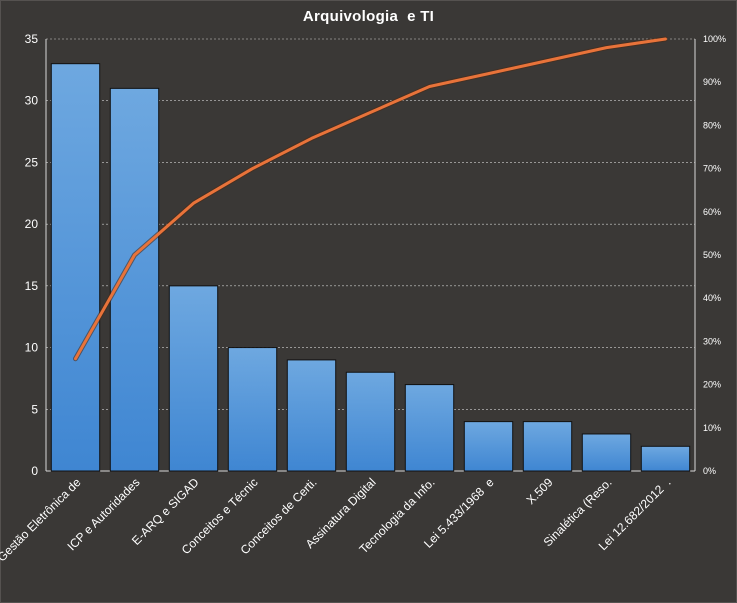 This screenshot has height=603, width=737. What do you see at coordinates (712, 82) in the screenshot?
I see `y2-tick-label: 90%` at bounding box center [712, 82].